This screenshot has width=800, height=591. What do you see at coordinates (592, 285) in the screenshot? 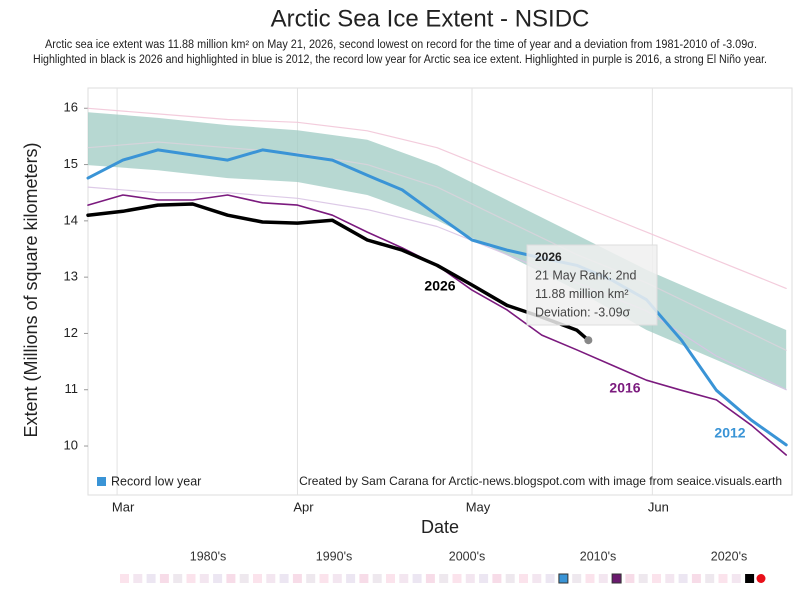
I see `tooltip-box` at bounding box center [592, 285].